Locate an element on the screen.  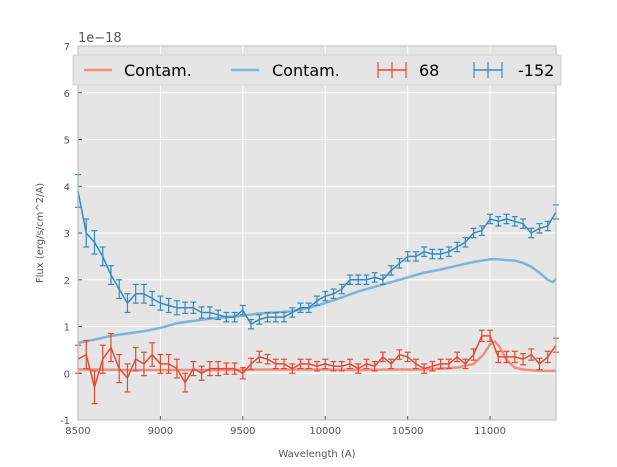
x-tick-label: 10000 is located at coordinates (325, 431).